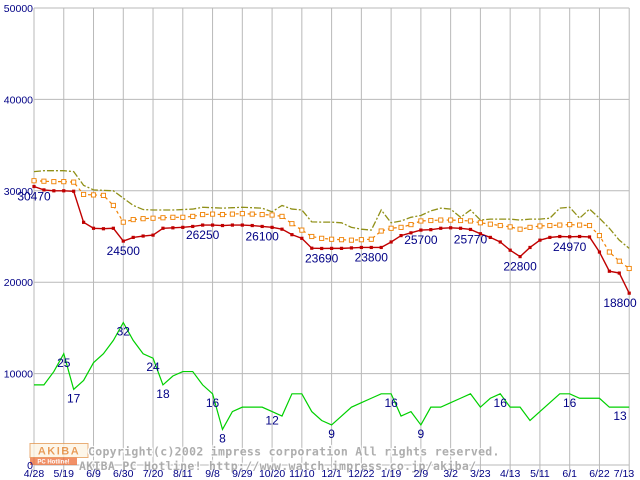  Describe the element at coordinates (569, 474) in the screenshot. I see `x-tick-label: 6/1` at that location.